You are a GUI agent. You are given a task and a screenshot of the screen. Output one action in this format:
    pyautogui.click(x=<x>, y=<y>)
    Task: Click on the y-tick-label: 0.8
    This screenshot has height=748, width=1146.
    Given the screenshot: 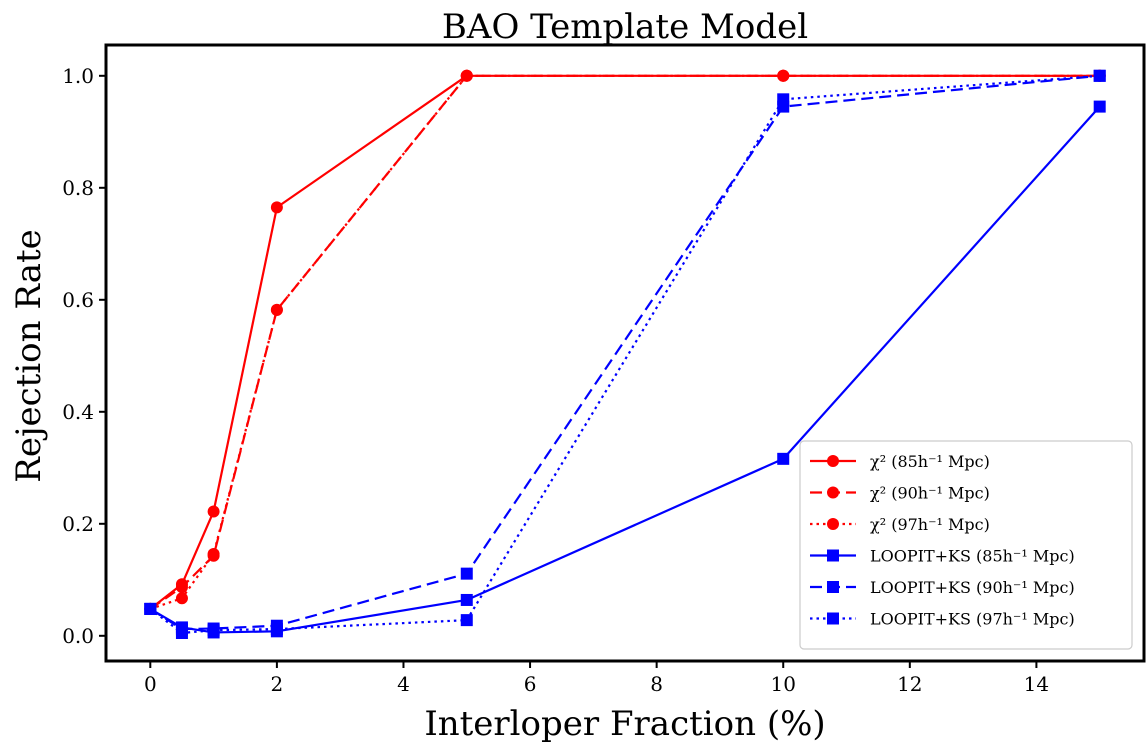 What is the action you would take?
    pyautogui.click(x=78, y=188)
    